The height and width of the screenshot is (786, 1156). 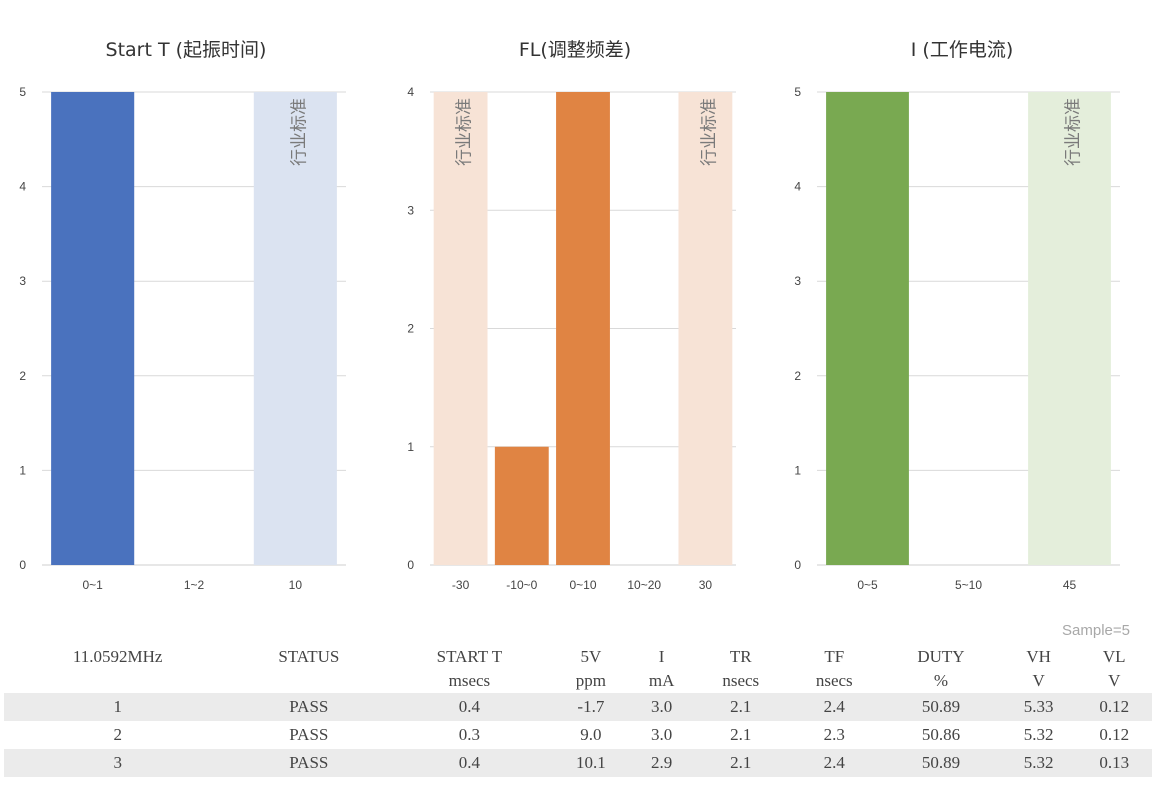 What do you see at coordinates (834, 656) in the screenshot?
I see `header-tf: TF` at bounding box center [834, 656].